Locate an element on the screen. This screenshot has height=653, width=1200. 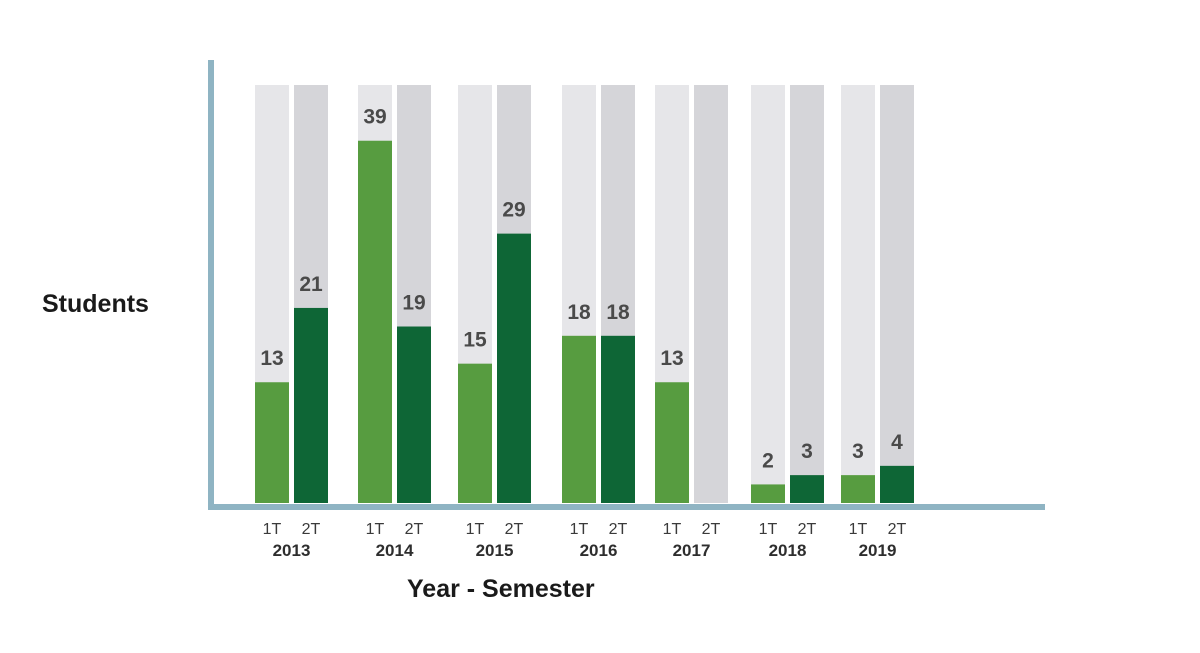
value-label-2016-1T: 18 is located at coordinates (579, 312).